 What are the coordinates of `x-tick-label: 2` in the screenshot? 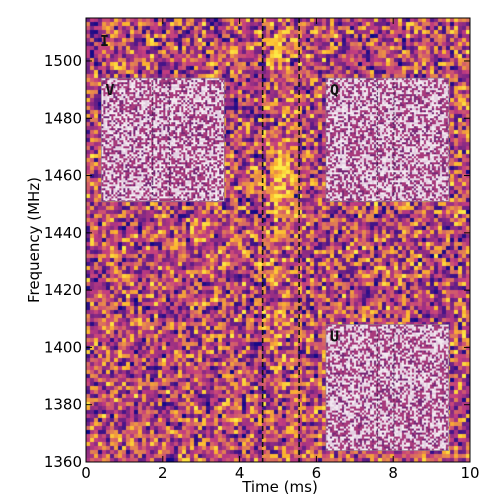 It's located at (163, 473).